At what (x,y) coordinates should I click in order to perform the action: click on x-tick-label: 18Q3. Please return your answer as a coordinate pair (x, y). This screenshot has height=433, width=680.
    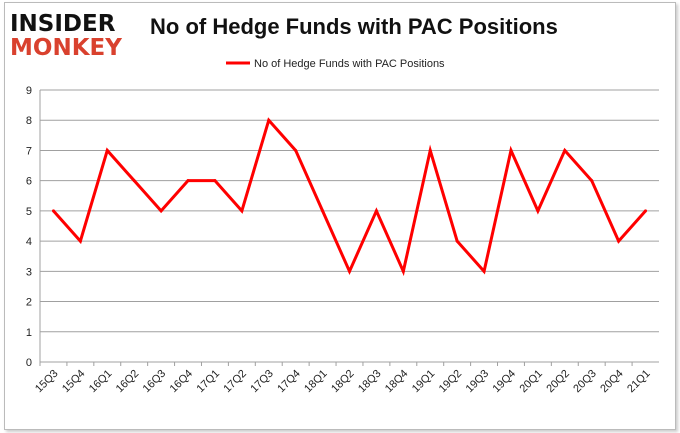
    Looking at the image, I should click on (370, 382).